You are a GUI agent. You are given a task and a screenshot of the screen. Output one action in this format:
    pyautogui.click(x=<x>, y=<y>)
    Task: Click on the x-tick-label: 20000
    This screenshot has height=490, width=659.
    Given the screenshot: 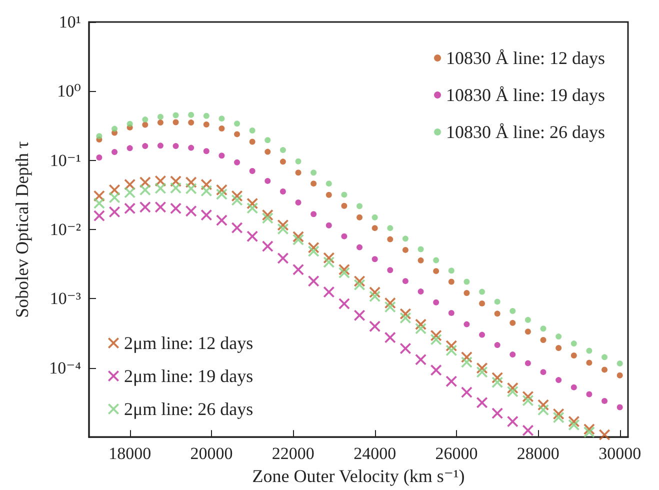 What is the action you would take?
    pyautogui.click(x=211, y=454)
    